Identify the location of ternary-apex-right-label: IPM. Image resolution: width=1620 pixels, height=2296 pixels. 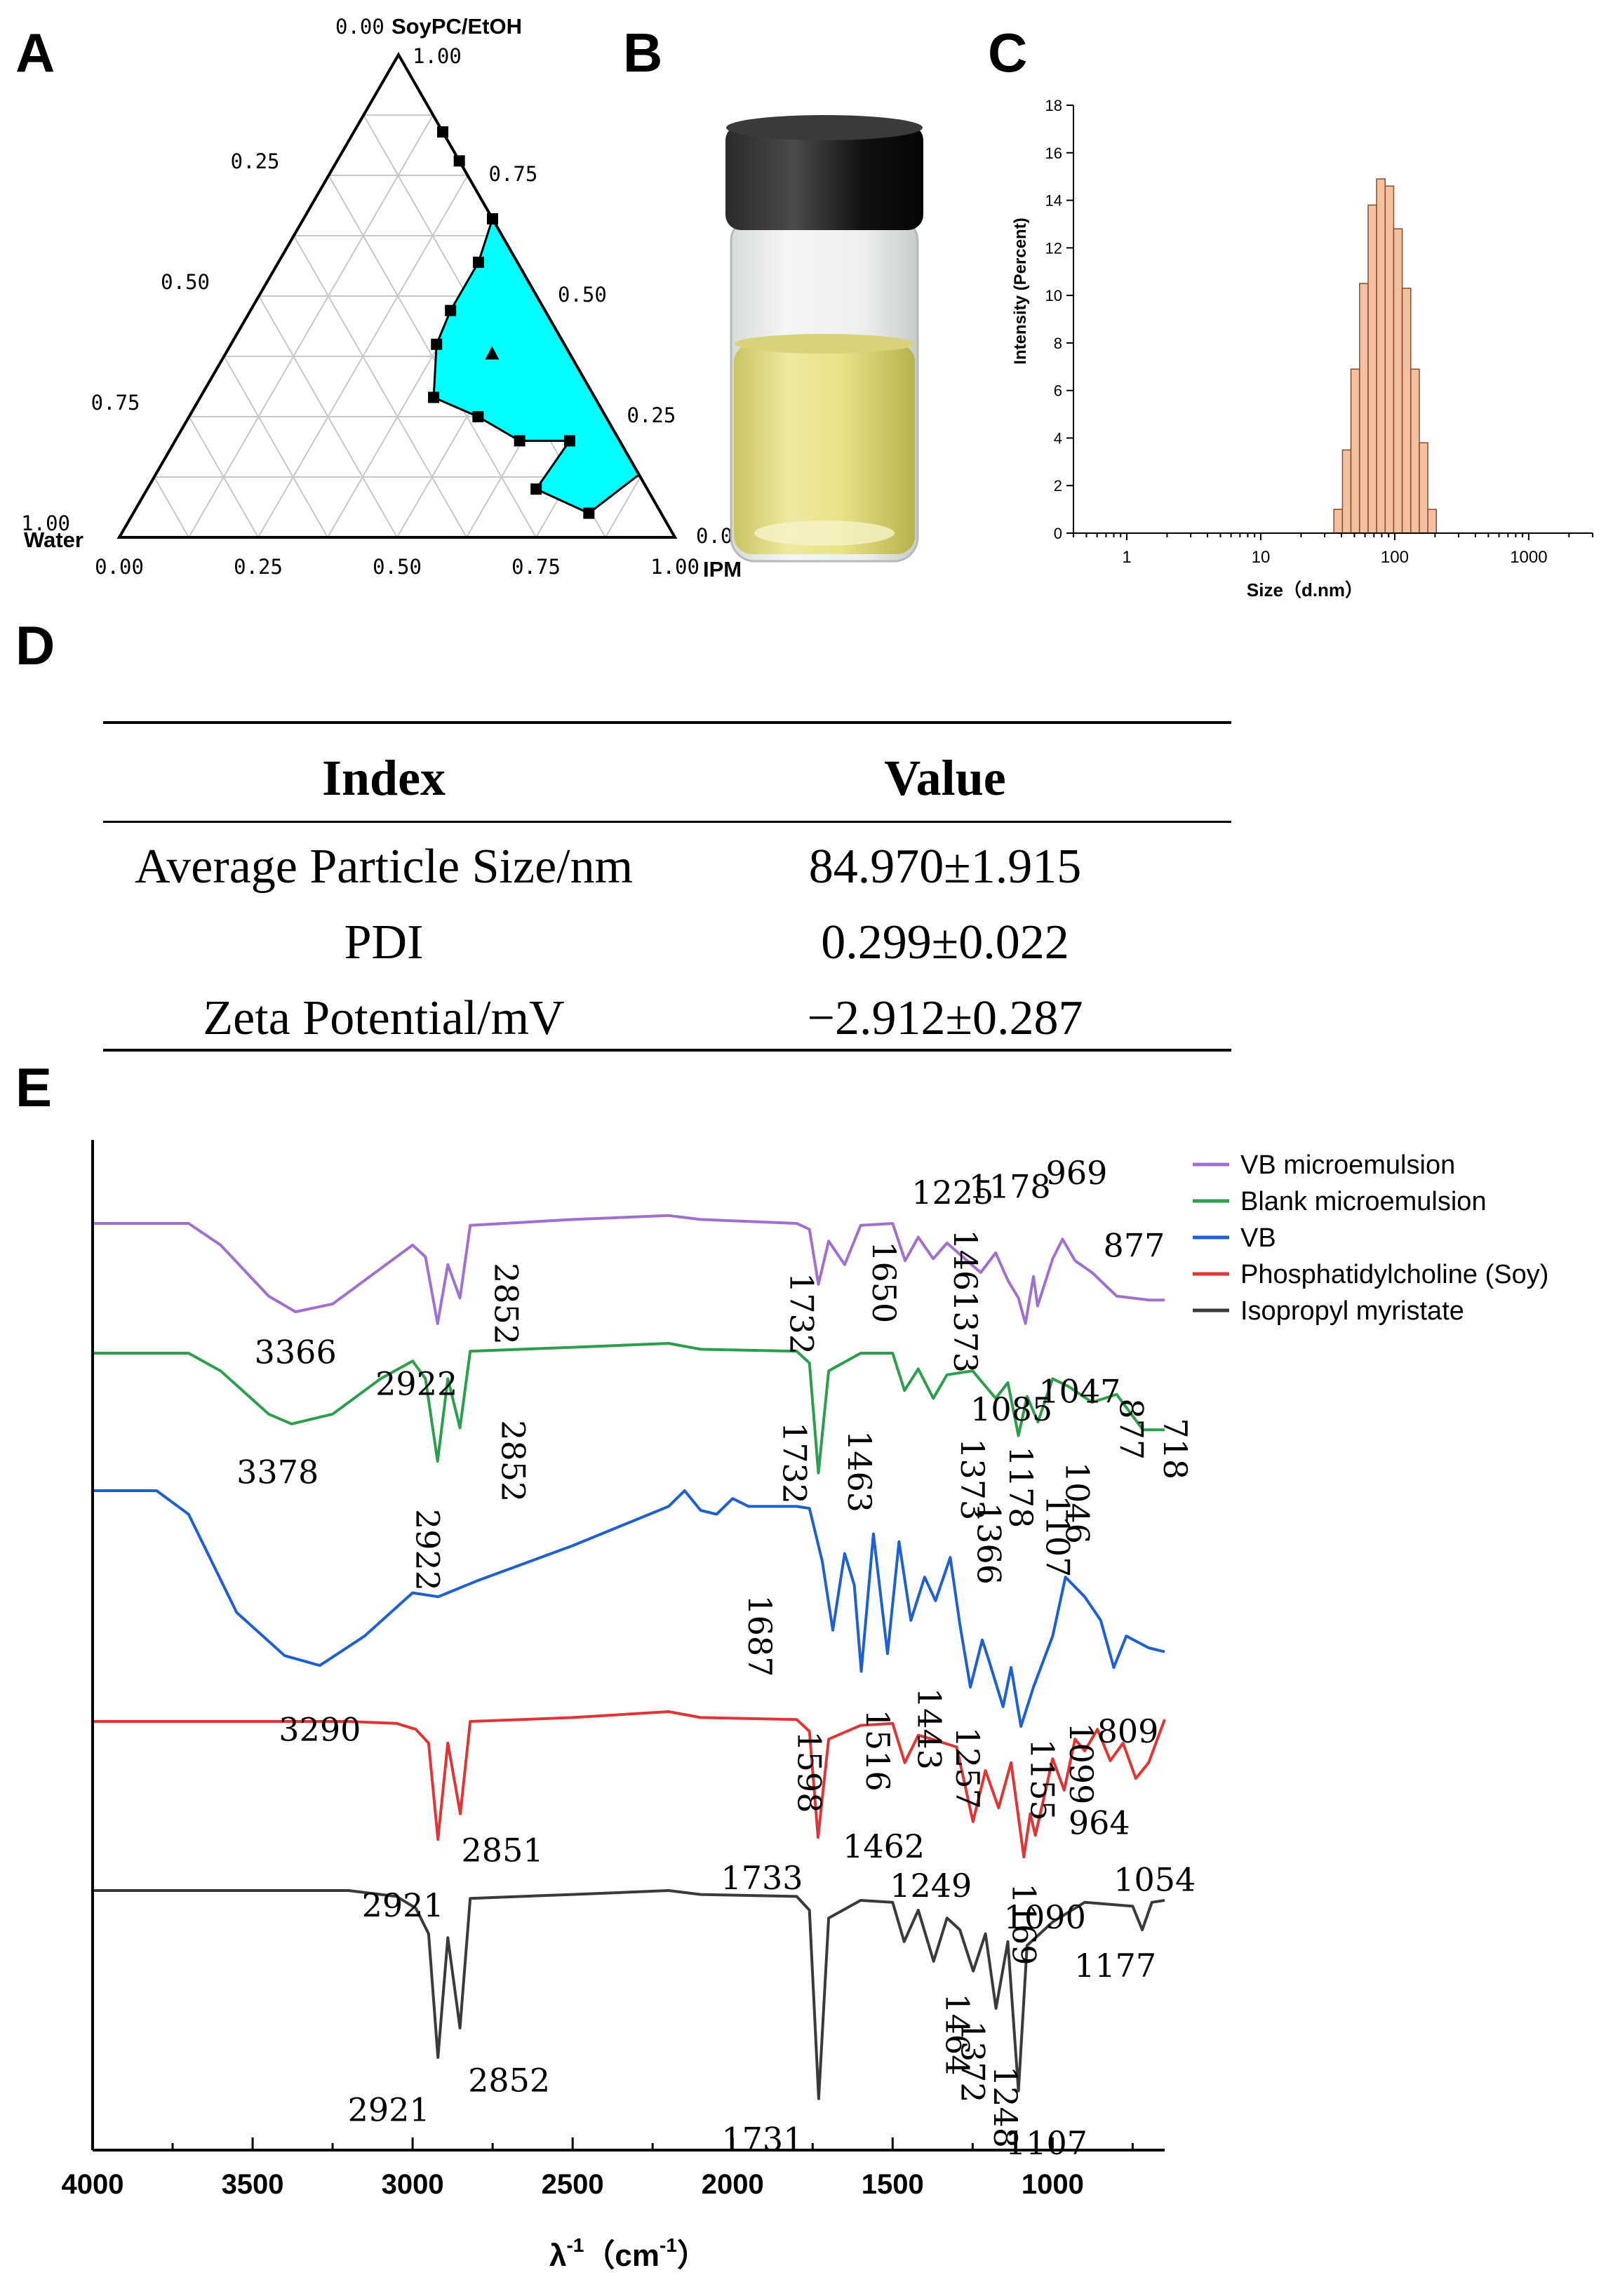
(722, 569).